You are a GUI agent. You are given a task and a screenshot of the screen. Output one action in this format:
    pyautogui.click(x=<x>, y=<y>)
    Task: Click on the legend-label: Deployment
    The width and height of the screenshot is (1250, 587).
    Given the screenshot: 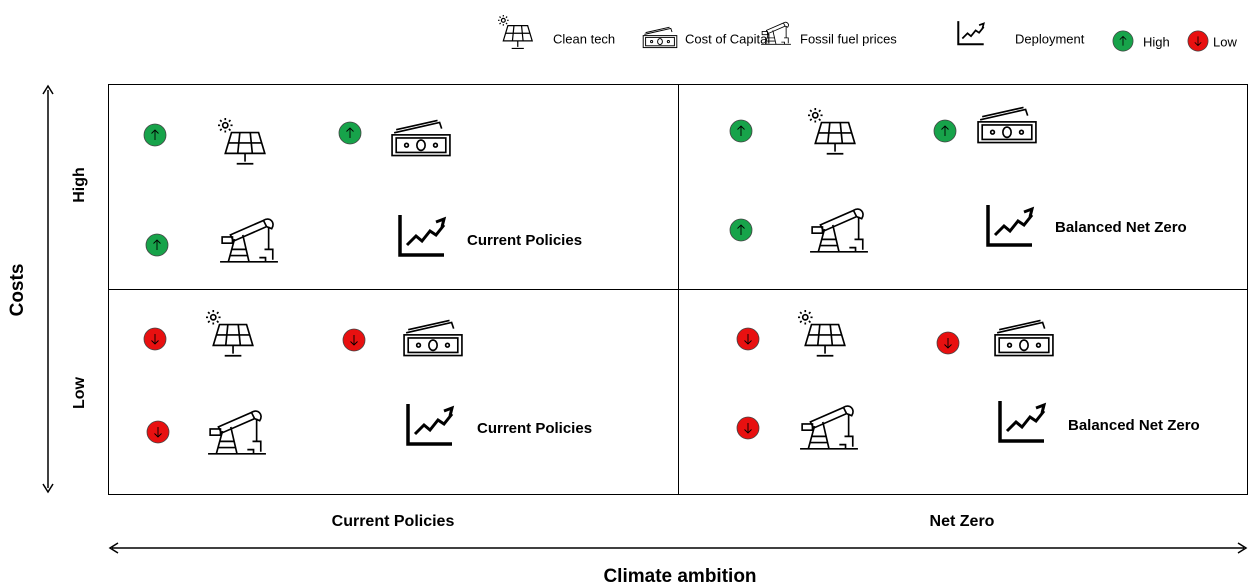 What is the action you would take?
    pyautogui.click(x=1050, y=38)
    